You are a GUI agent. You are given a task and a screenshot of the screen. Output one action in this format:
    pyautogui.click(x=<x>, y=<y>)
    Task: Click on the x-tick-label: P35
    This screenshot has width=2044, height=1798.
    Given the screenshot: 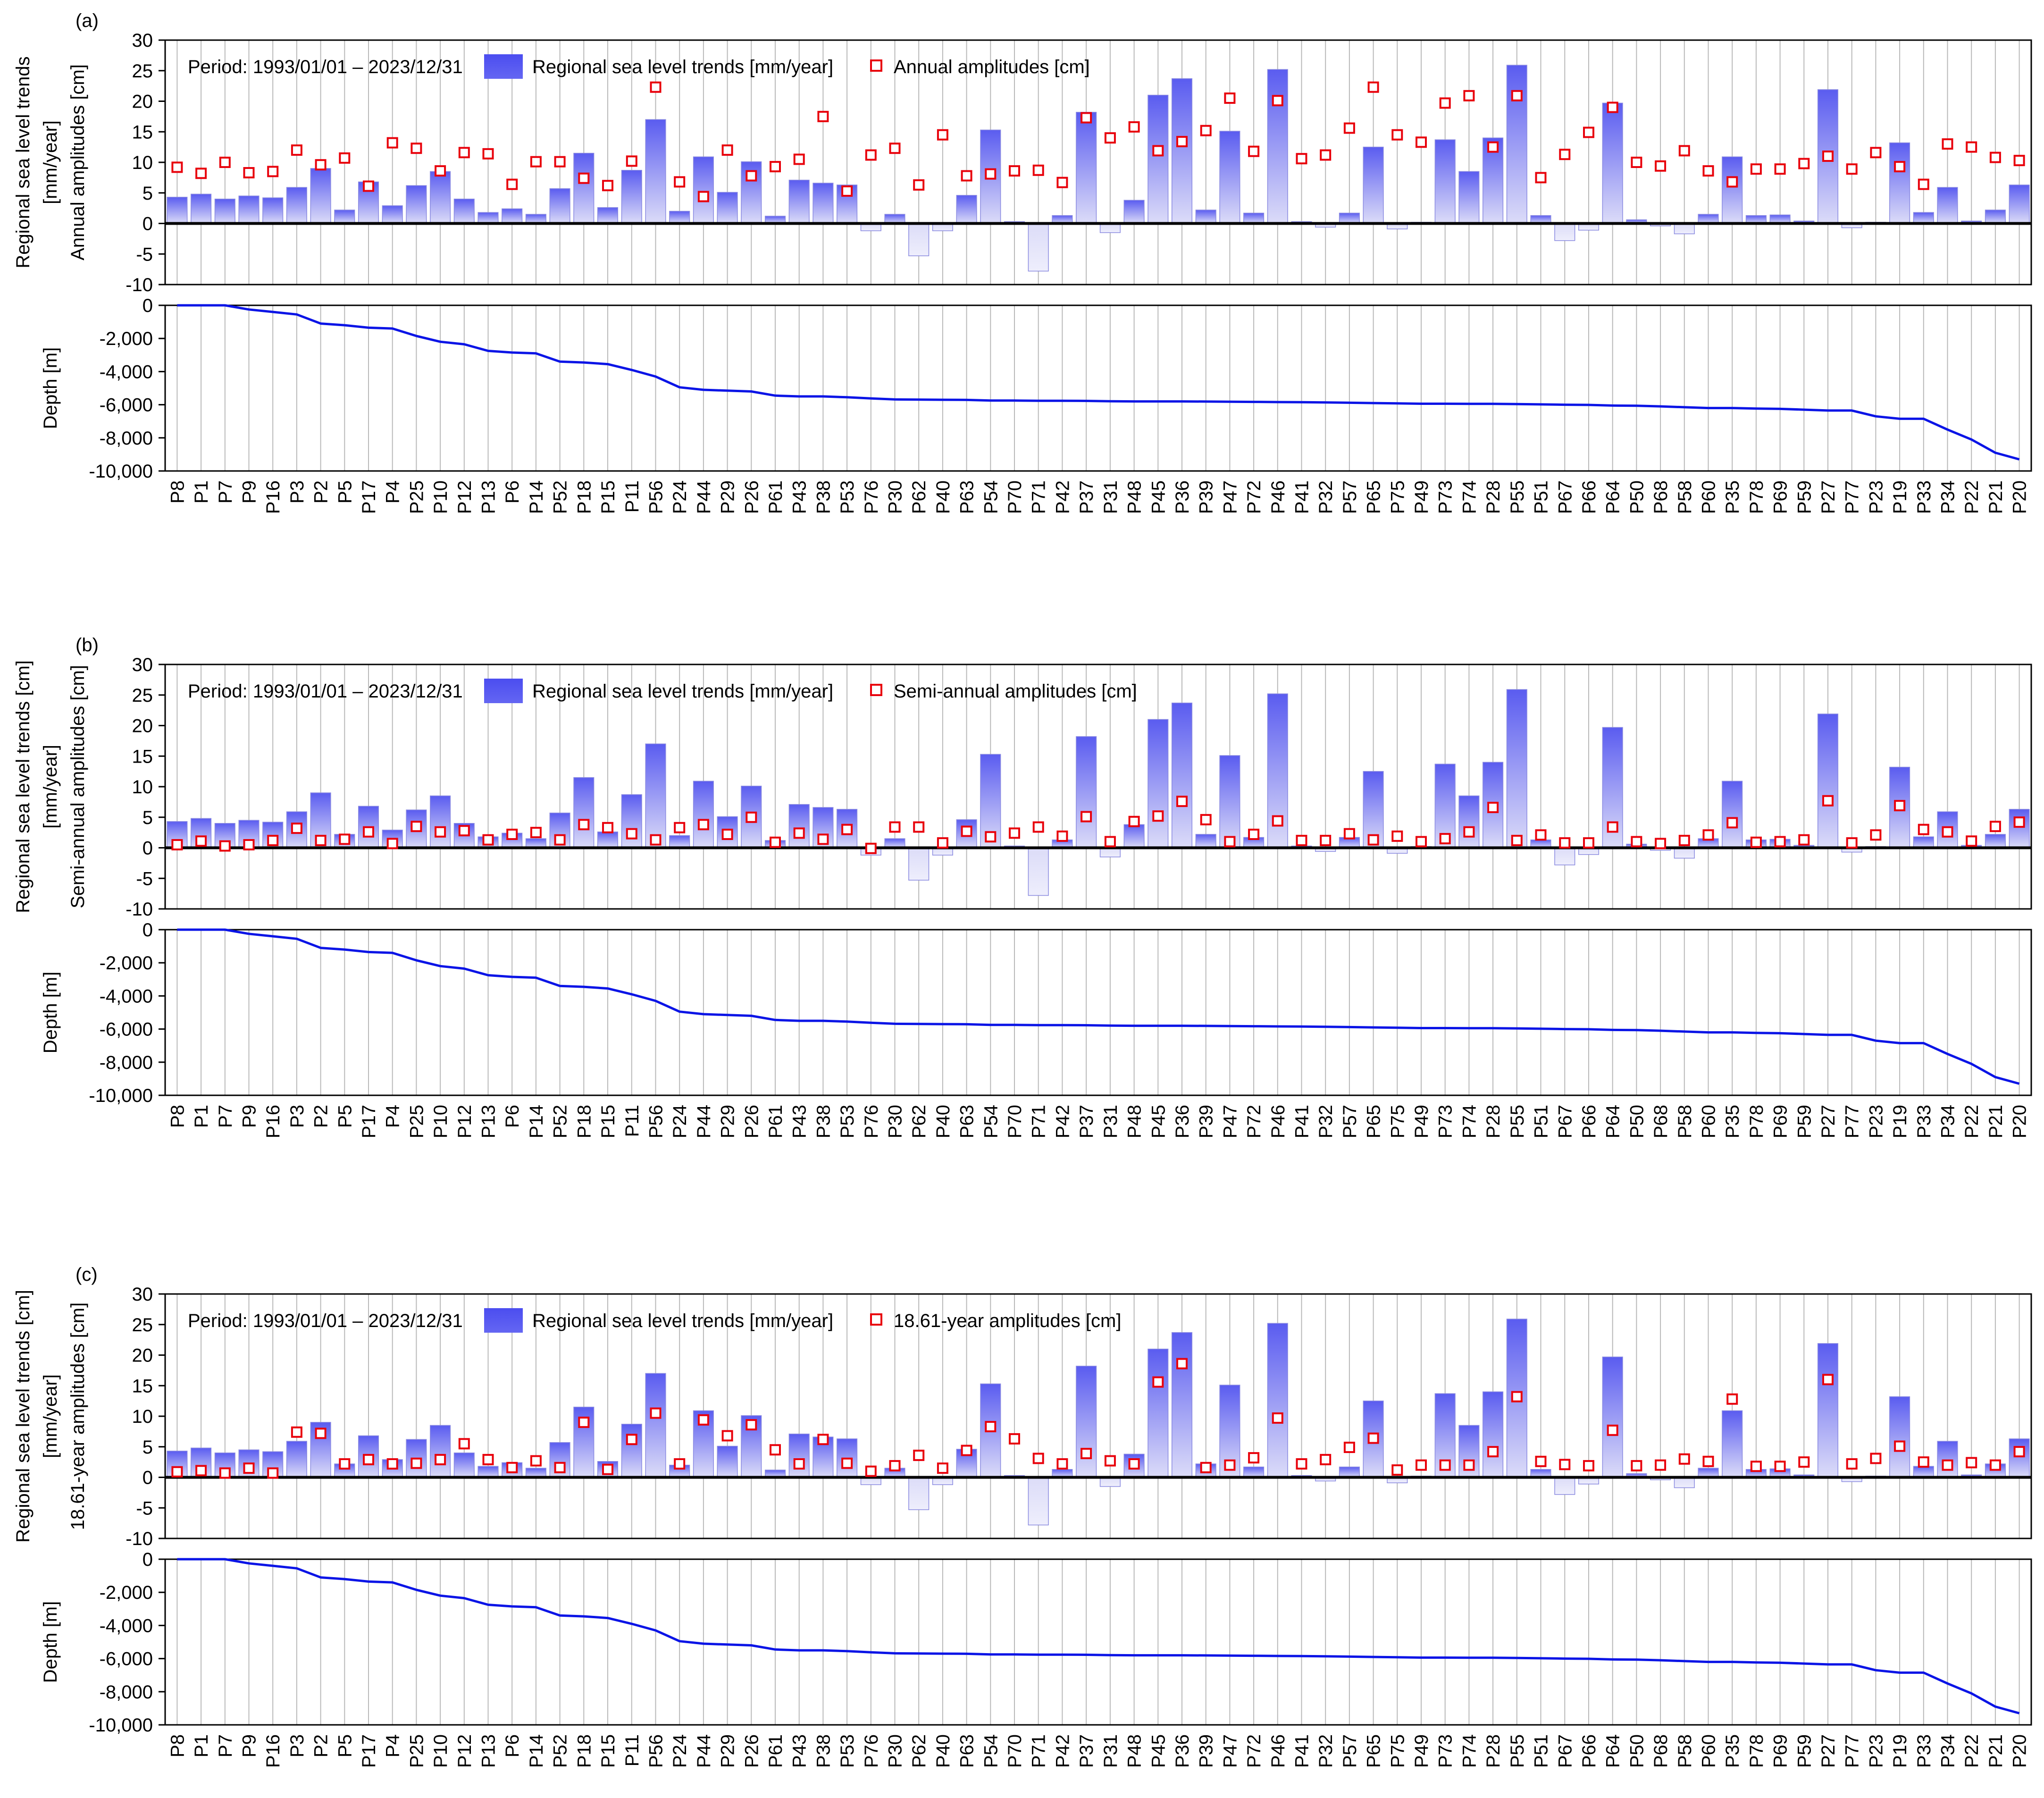 What is the action you would take?
    pyautogui.click(x=1733, y=1121)
    